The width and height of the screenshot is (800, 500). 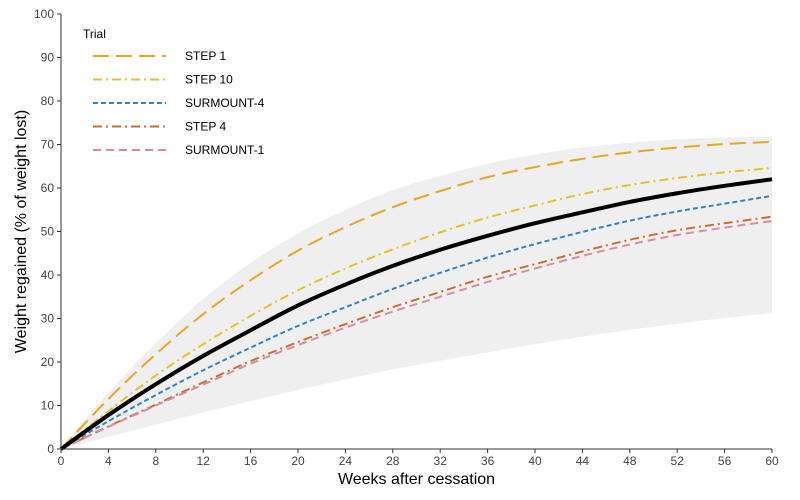 What do you see at coordinates (48, 58) in the screenshot?
I see `y-tick-label: 90` at bounding box center [48, 58].